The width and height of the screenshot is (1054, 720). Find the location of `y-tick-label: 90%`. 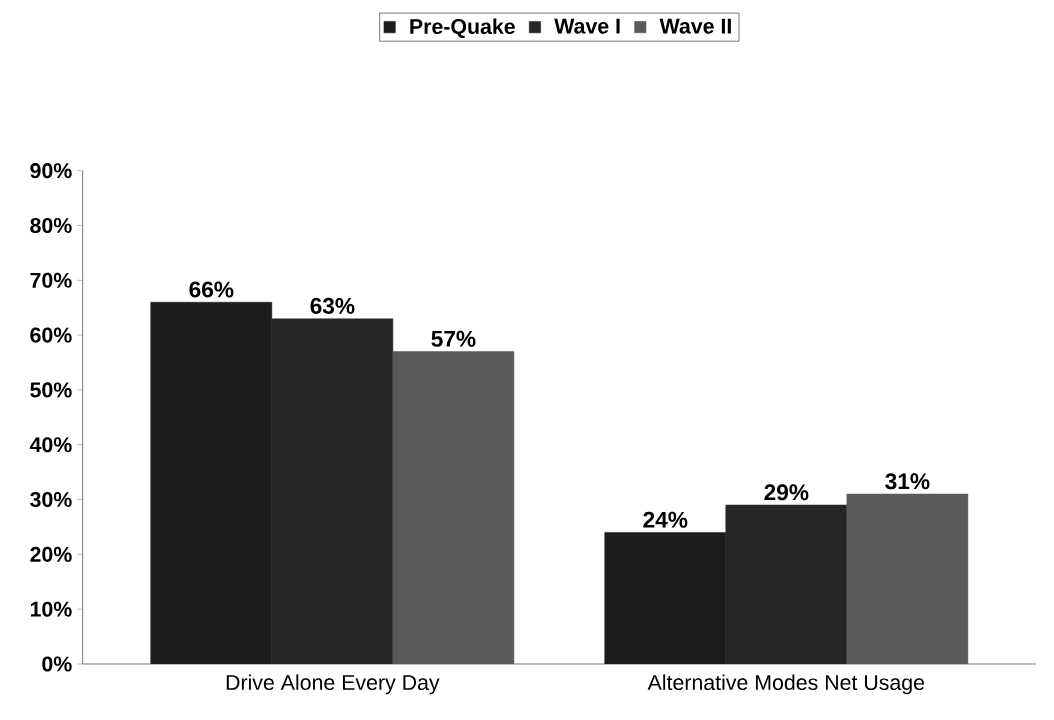

y-tick-label: 90% is located at coordinates (51, 171).